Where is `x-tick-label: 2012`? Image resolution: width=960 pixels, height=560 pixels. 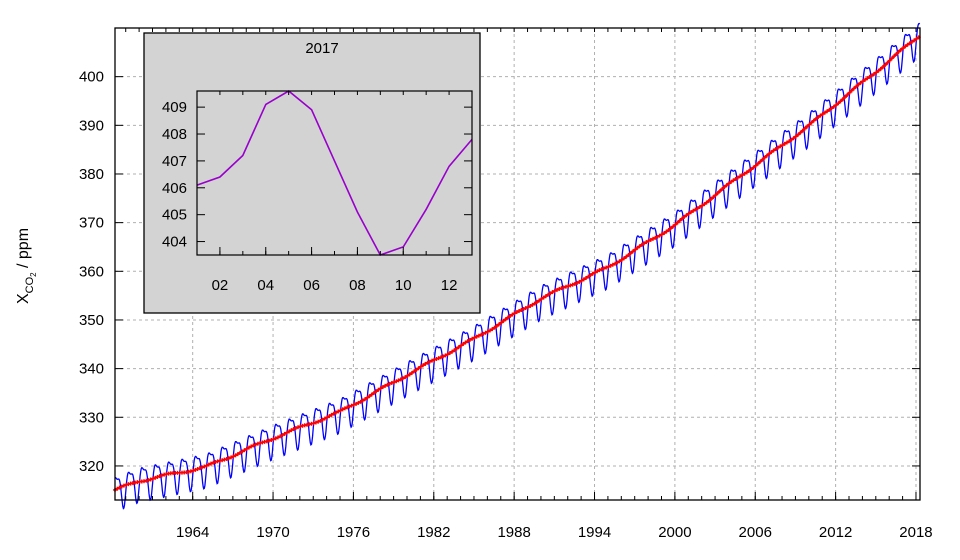
x-tick-label: 2012 is located at coordinates (835, 532).